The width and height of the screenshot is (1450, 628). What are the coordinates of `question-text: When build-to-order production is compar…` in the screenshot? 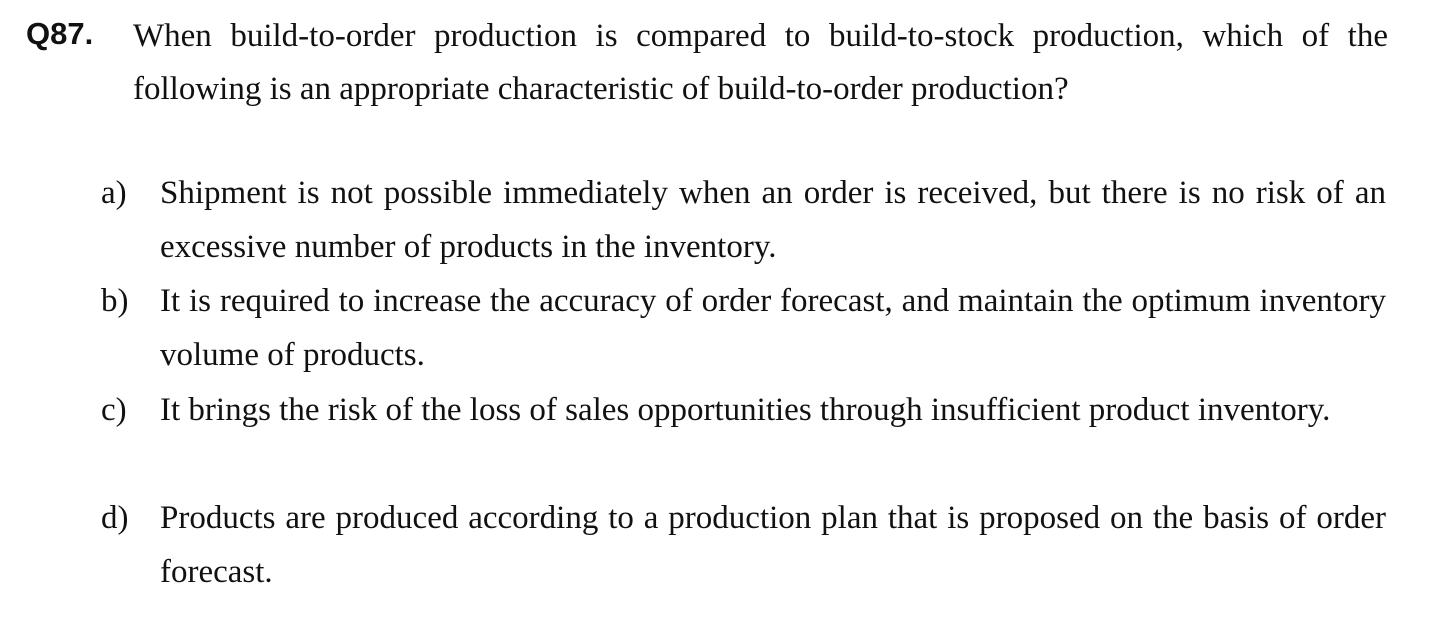 It's located at (760, 62).